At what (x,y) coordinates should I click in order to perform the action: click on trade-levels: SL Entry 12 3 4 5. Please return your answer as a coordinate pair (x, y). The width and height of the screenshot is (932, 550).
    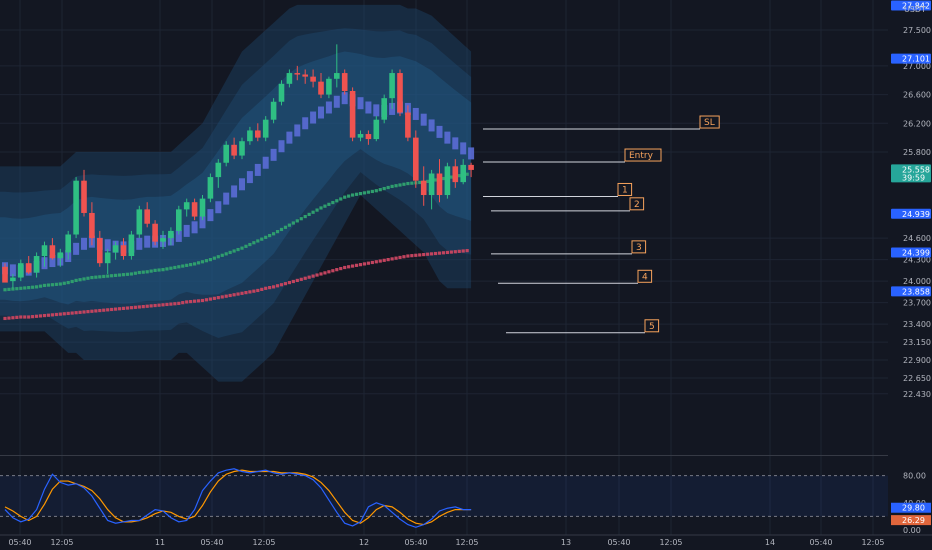
    Looking at the image, I should click on (601, 224).